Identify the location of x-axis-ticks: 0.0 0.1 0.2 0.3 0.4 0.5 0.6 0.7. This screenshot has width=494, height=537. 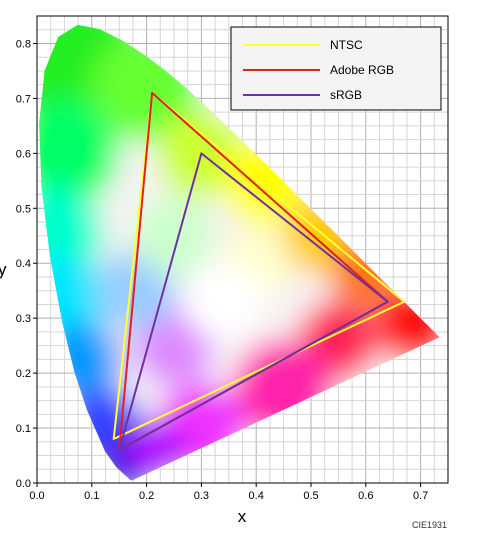
(228, 492).